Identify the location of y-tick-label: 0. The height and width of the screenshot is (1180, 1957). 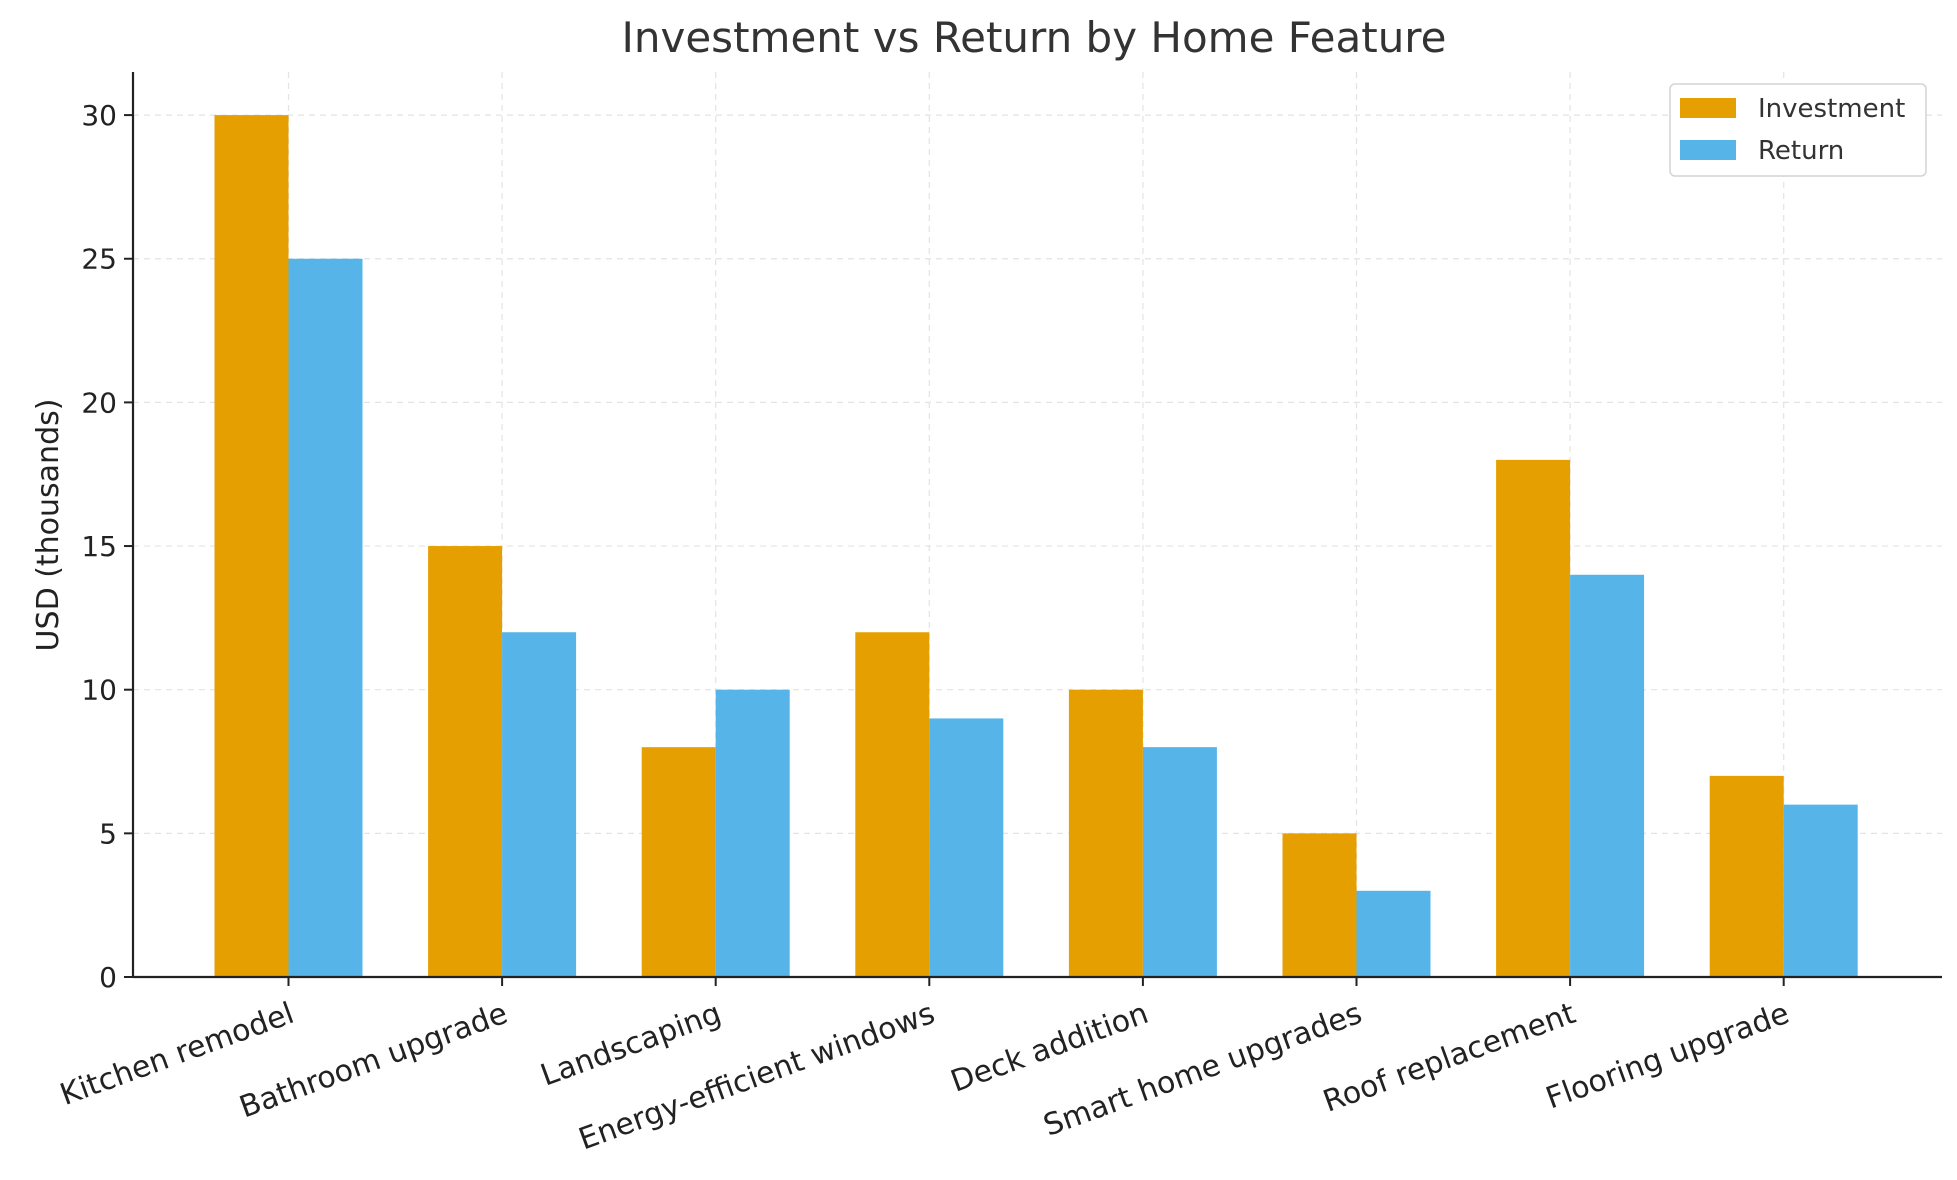
(108, 977).